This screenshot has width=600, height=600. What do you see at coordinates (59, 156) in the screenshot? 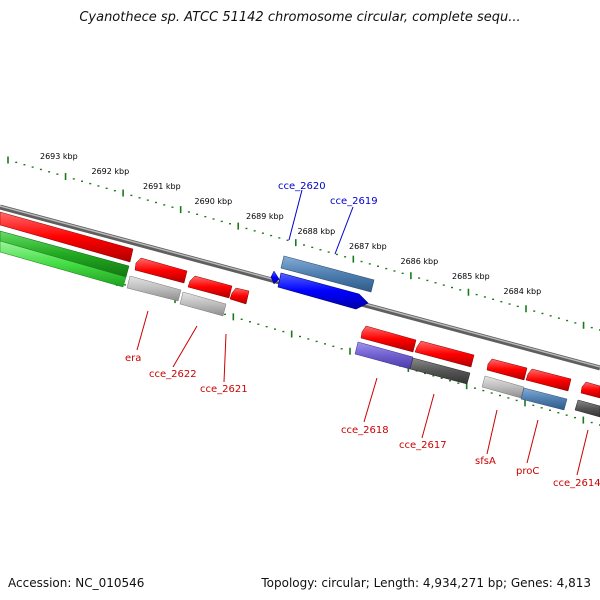
I see `ruler-label: 2693 kbp` at bounding box center [59, 156].